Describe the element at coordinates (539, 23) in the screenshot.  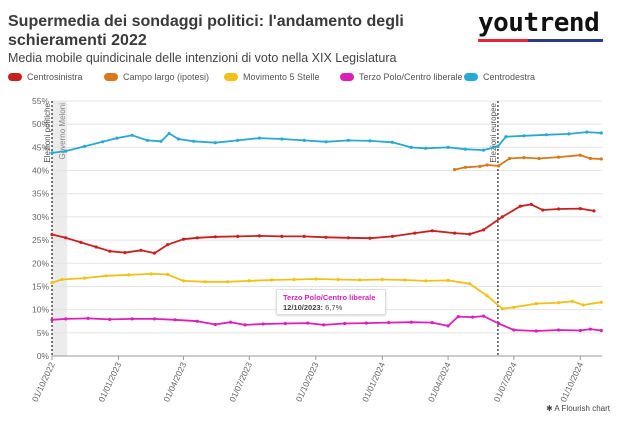
I see `brand-wordmark: youtrend` at that location.